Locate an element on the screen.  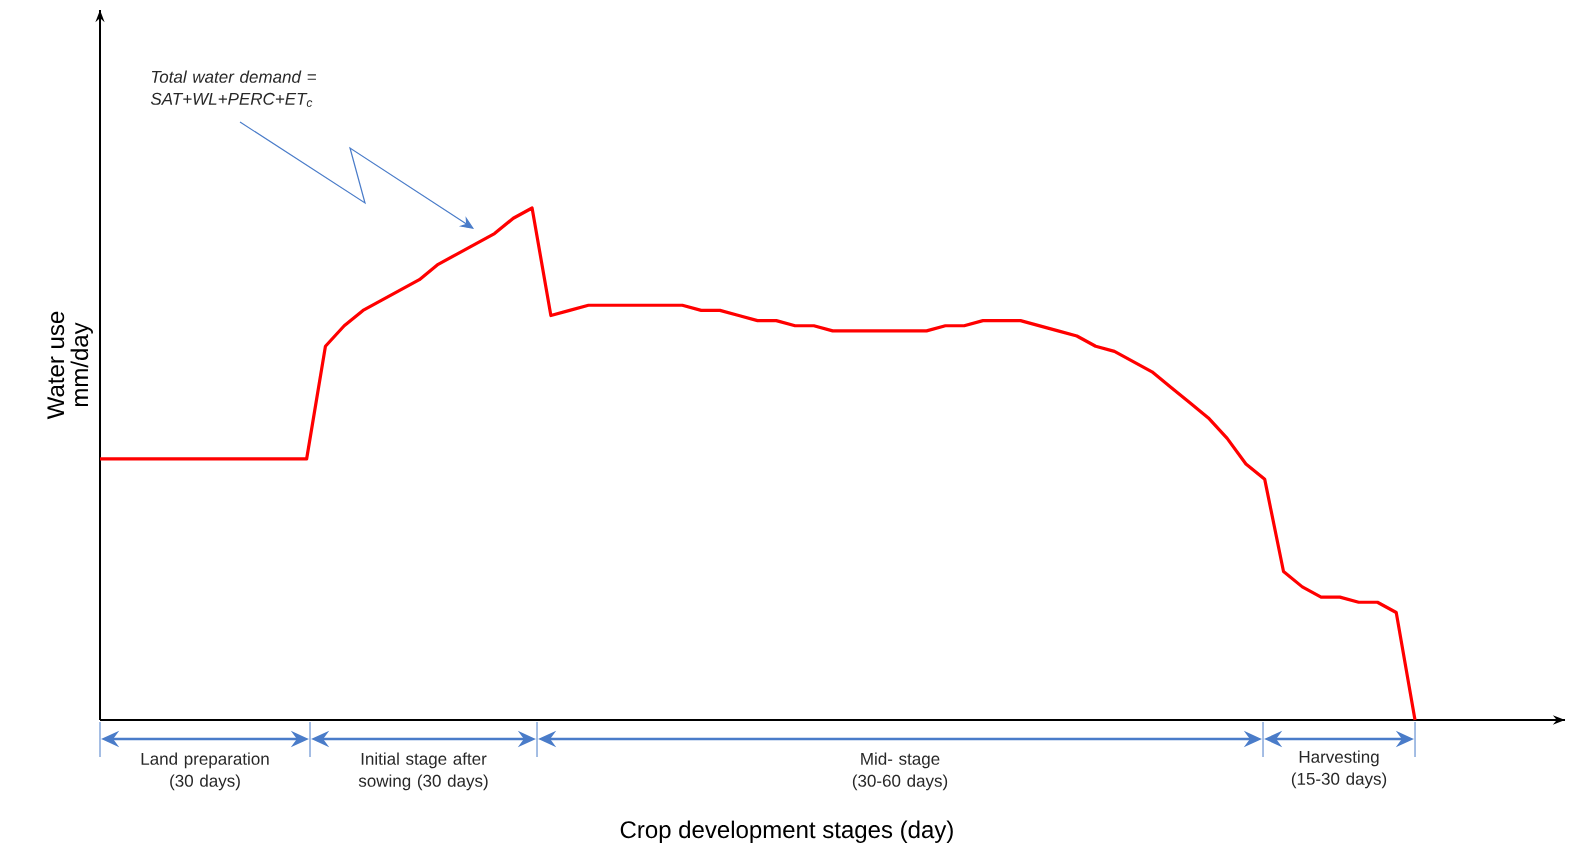
text: Mid- stage (30-60 days) is located at coordinates (900, 771).